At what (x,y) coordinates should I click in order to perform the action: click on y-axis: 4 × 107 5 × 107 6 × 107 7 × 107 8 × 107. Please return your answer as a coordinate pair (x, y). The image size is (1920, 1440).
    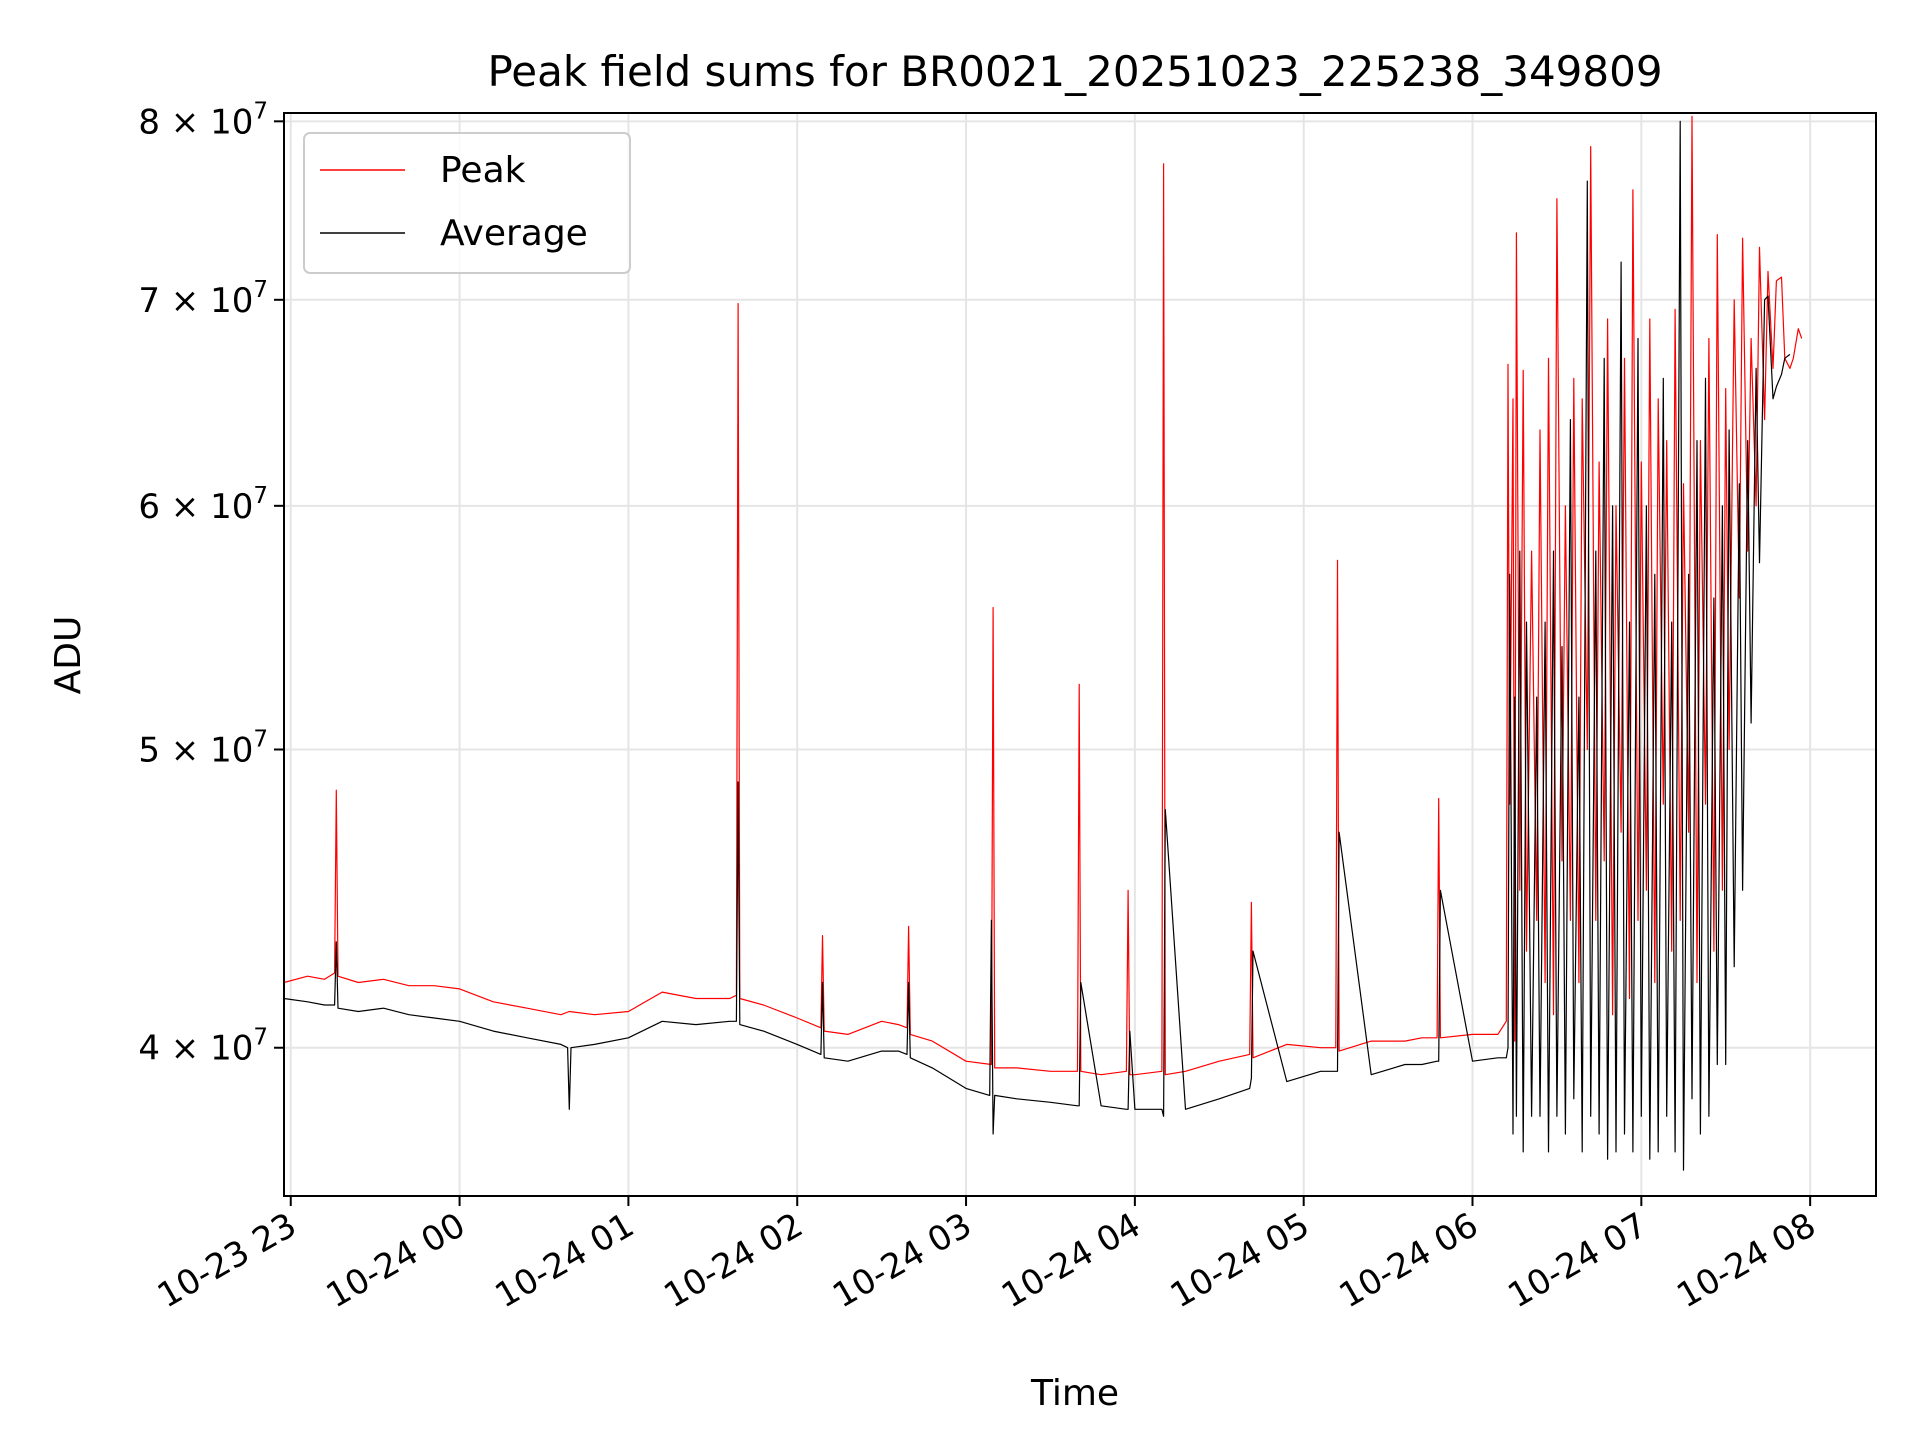
    Looking at the image, I should click on (211, 583).